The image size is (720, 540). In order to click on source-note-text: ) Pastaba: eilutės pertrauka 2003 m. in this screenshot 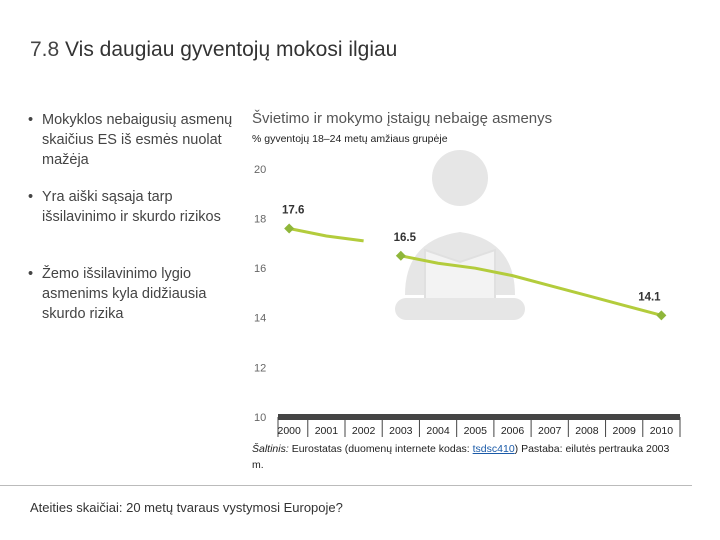, I will do `click(461, 457)`.